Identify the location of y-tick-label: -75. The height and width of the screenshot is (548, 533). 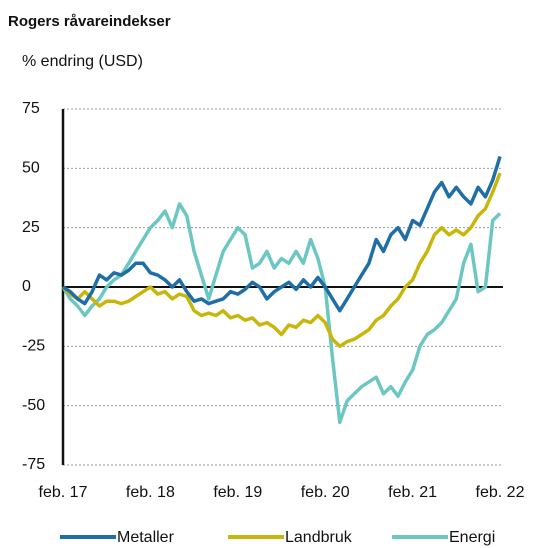
(33, 464).